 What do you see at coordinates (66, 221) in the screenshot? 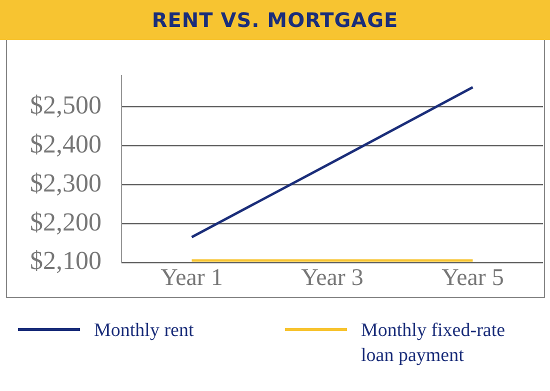
I see `y-tick-label: $2,200` at bounding box center [66, 221].